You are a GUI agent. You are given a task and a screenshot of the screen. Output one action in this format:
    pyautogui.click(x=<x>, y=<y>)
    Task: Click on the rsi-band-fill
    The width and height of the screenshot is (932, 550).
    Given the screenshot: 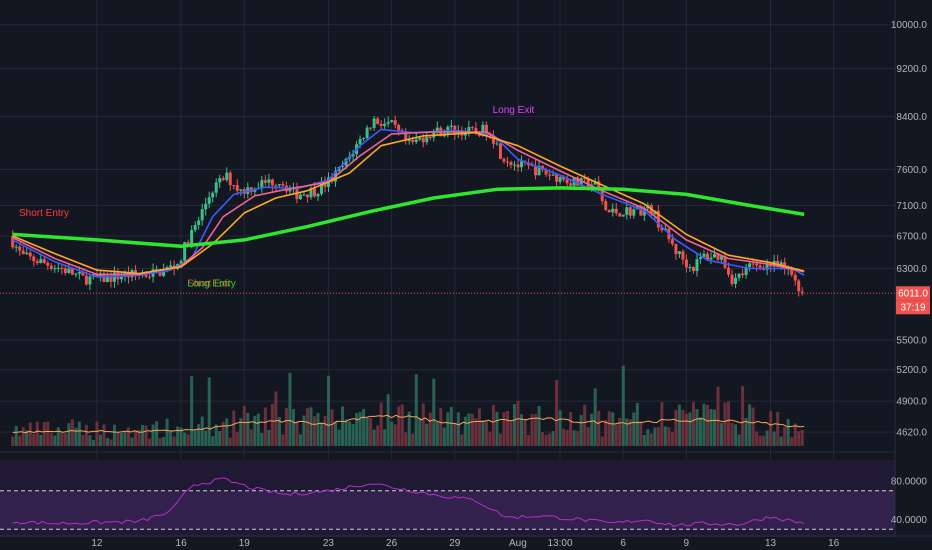 What is the action you would take?
    pyautogui.click(x=447, y=510)
    